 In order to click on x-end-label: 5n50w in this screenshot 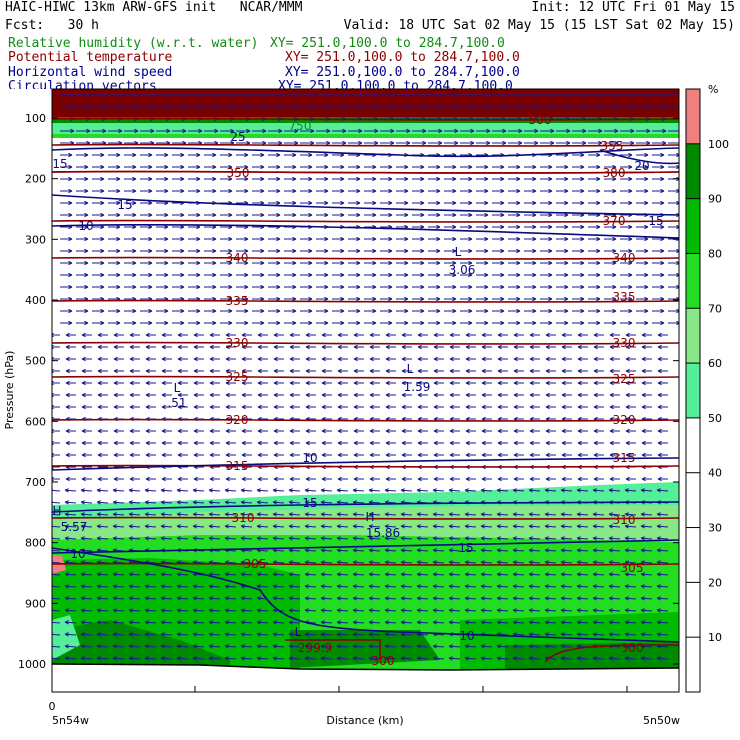, I will do `click(661, 720)`.